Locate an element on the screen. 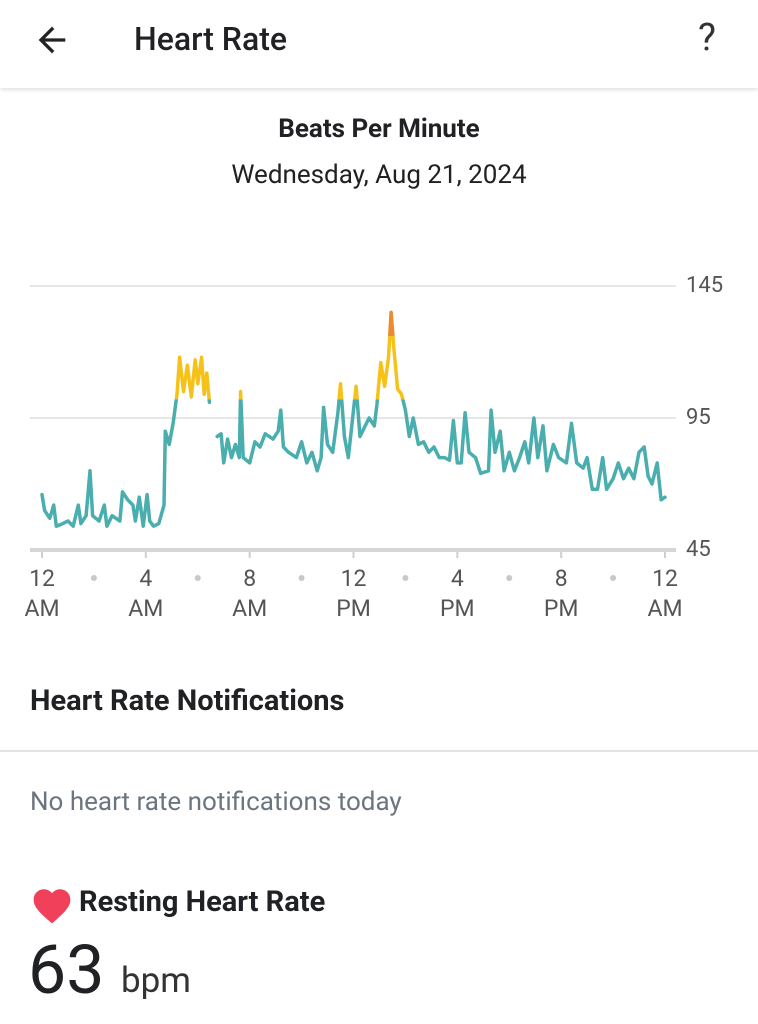 The width and height of the screenshot is (758, 1024). help-button: ? is located at coordinates (707, 38).